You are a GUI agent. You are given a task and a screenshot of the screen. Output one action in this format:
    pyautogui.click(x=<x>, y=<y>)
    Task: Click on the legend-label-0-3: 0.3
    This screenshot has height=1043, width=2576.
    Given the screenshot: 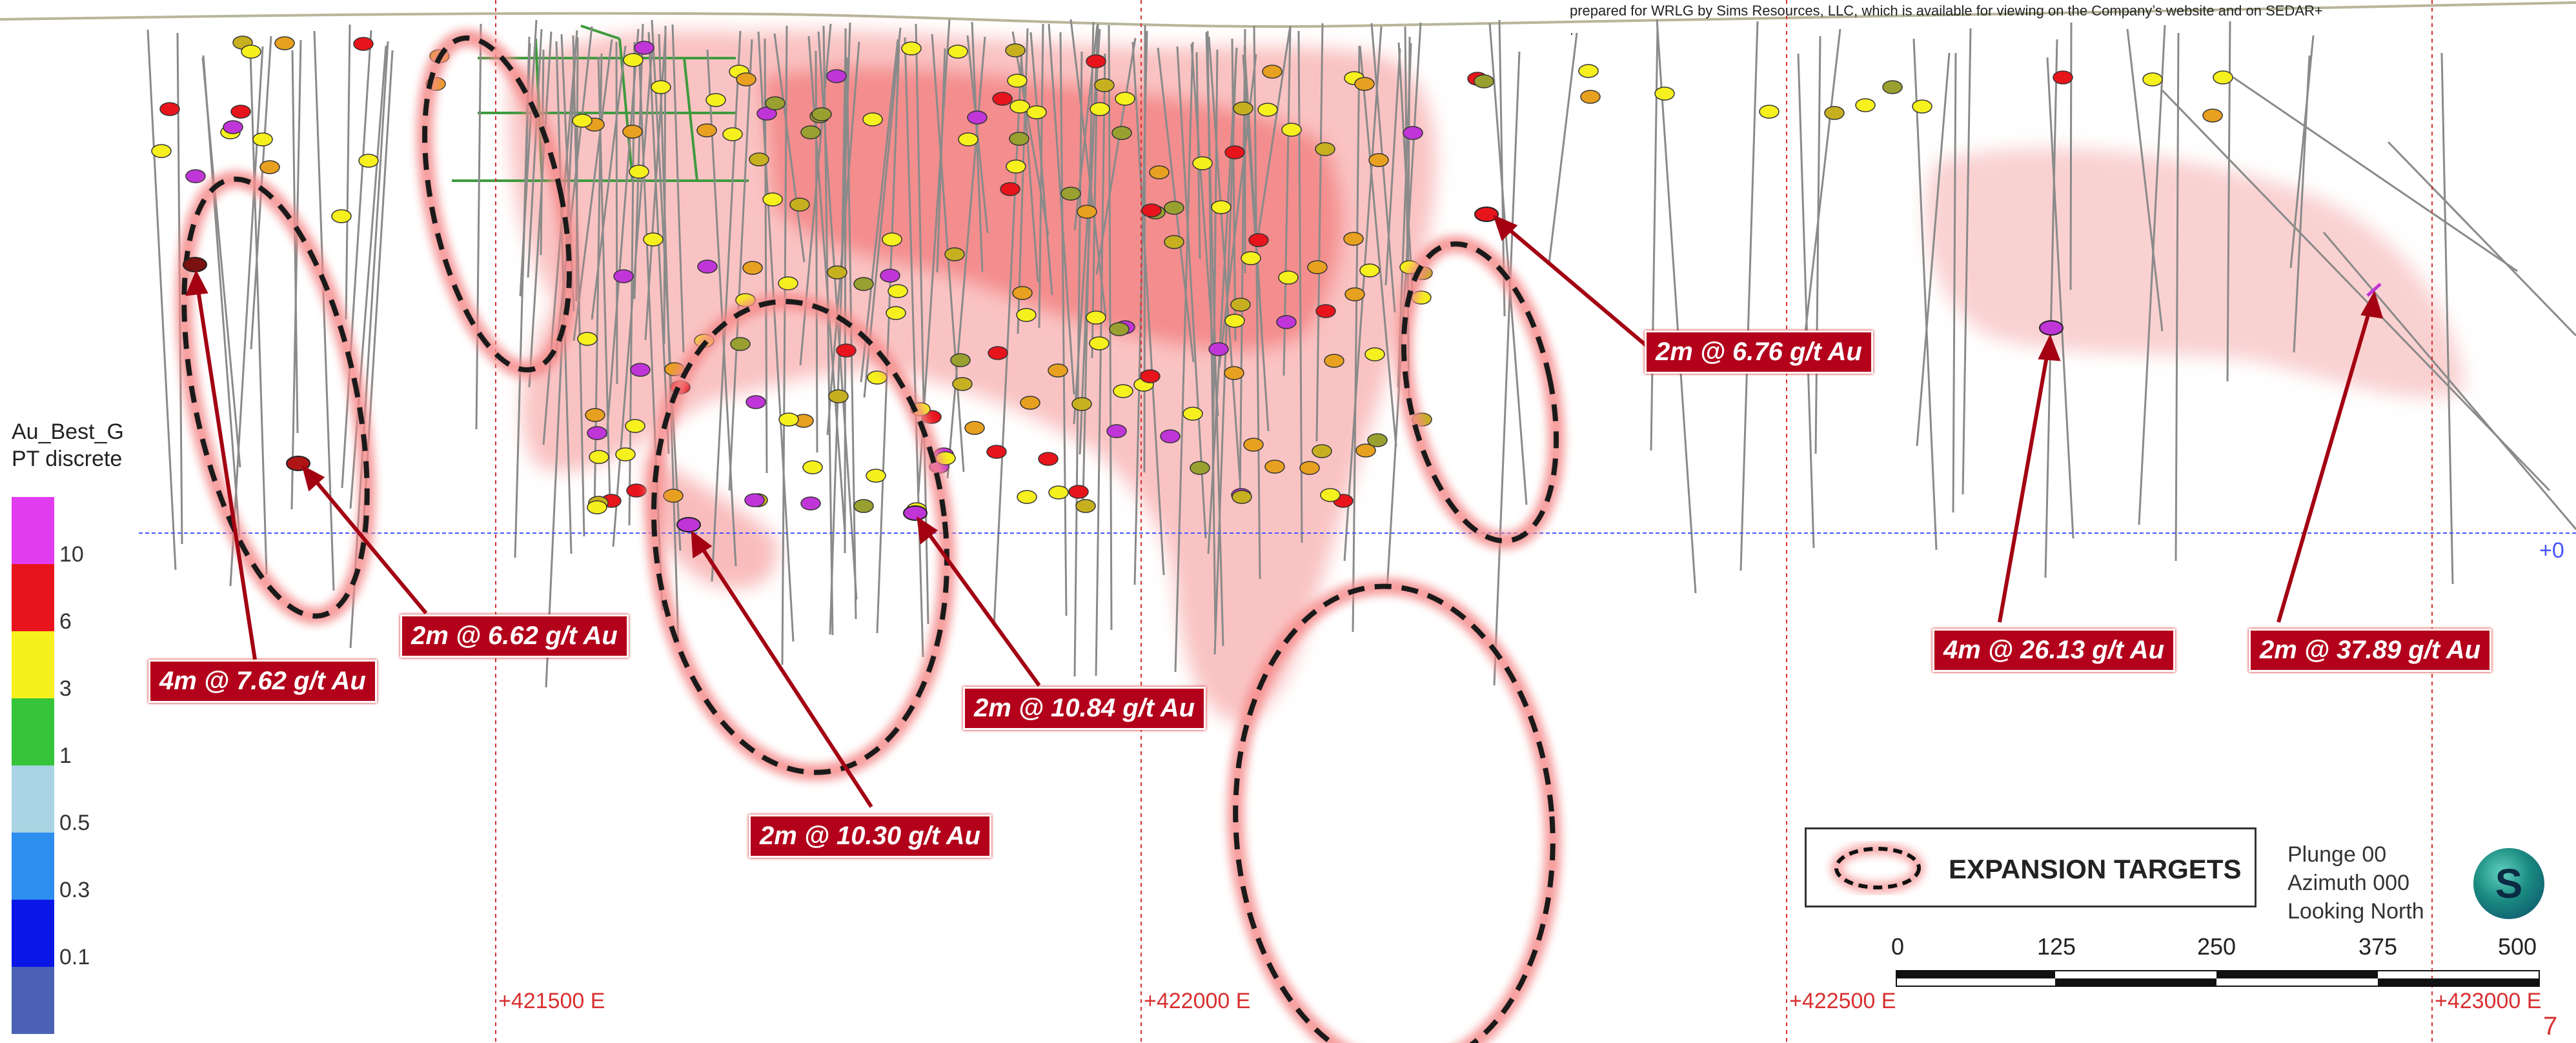 What is the action you would take?
    pyautogui.click(x=74, y=890)
    